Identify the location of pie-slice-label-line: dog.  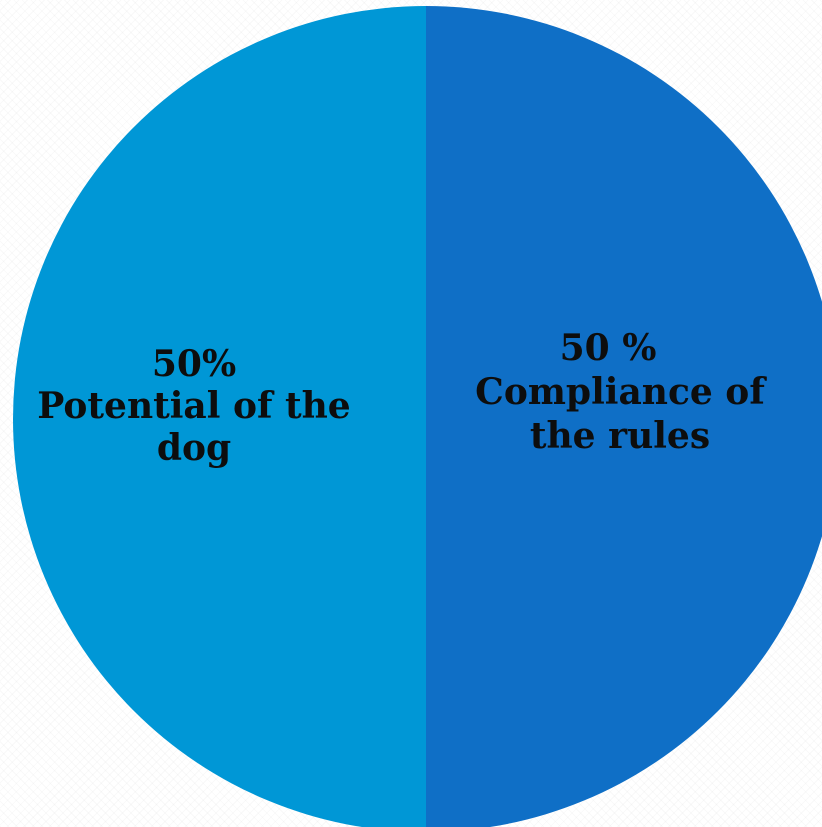
(194, 448).